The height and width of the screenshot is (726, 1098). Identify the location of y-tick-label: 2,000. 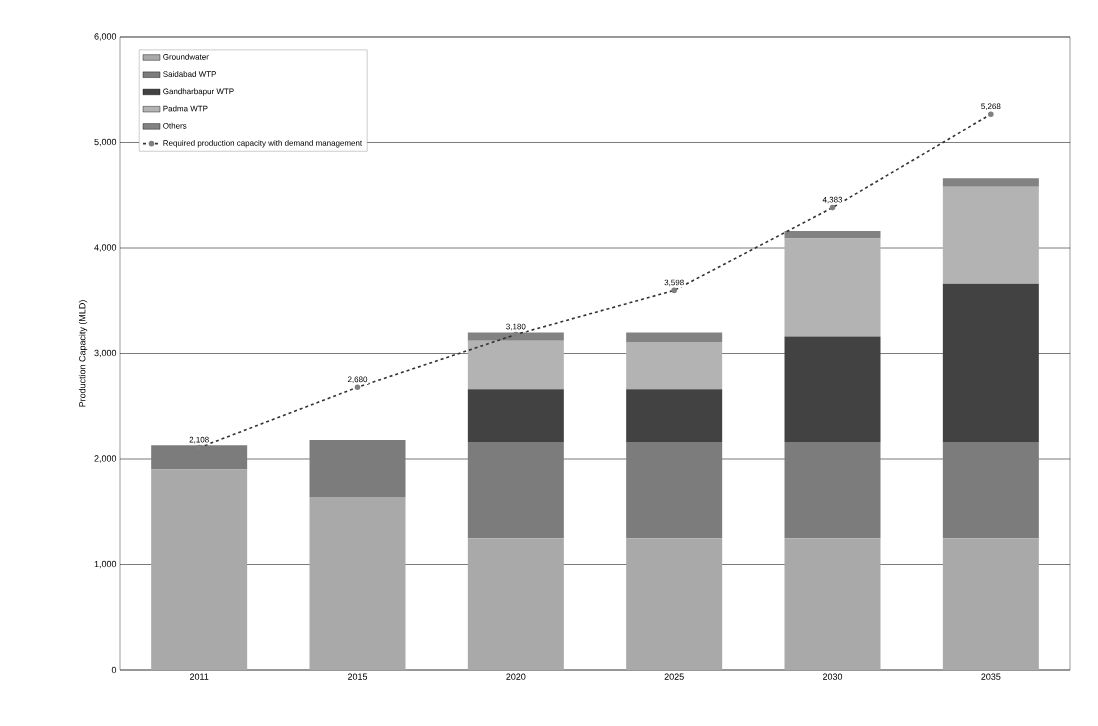
(105, 459).